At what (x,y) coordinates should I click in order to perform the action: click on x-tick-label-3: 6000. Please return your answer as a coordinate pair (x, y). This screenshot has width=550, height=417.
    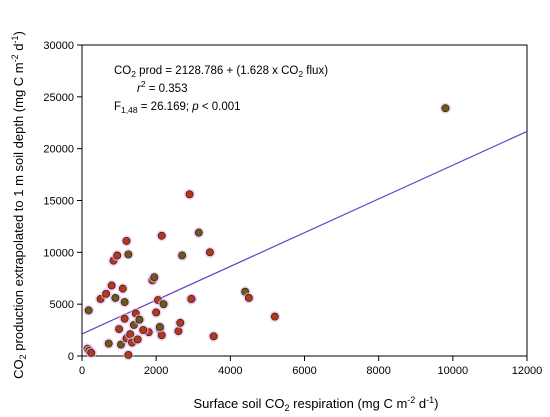
    Looking at the image, I should click on (304, 371).